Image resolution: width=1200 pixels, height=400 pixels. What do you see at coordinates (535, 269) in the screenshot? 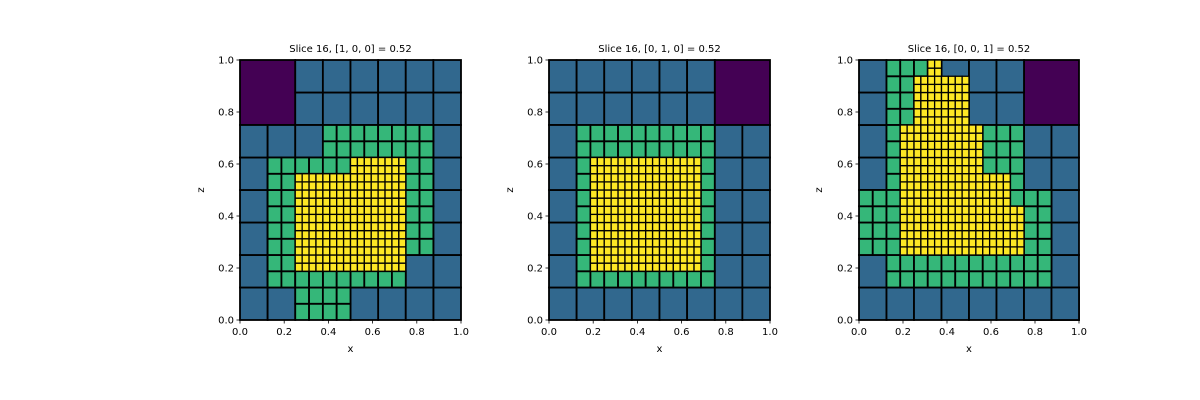
I see `y-tick-label: 0.2` at bounding box center [535, 269].